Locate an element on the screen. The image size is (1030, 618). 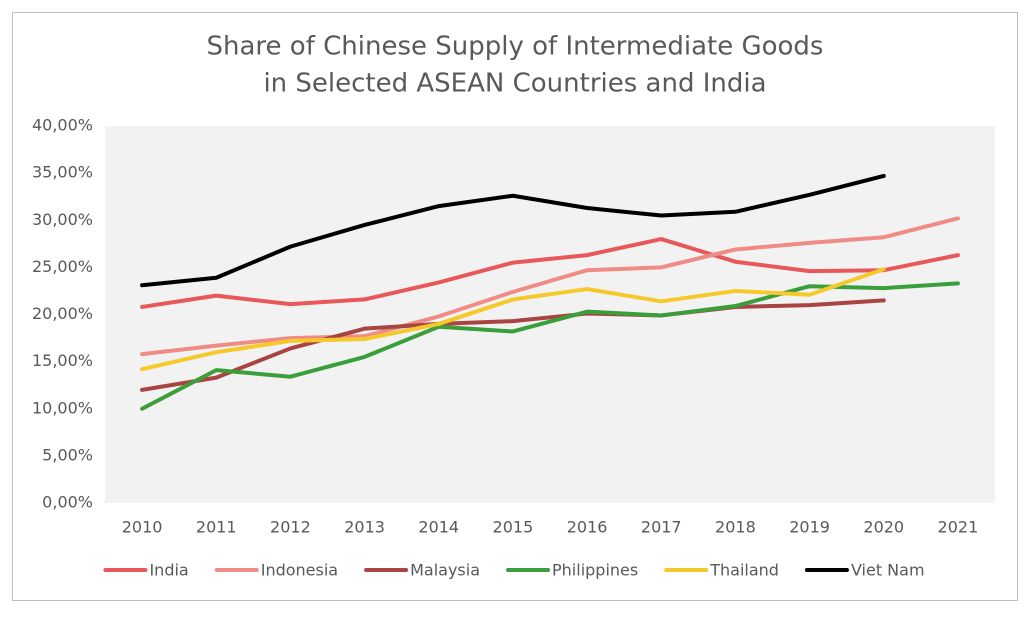
x-tick-label: 2011 is located at coordinates (216, 527).